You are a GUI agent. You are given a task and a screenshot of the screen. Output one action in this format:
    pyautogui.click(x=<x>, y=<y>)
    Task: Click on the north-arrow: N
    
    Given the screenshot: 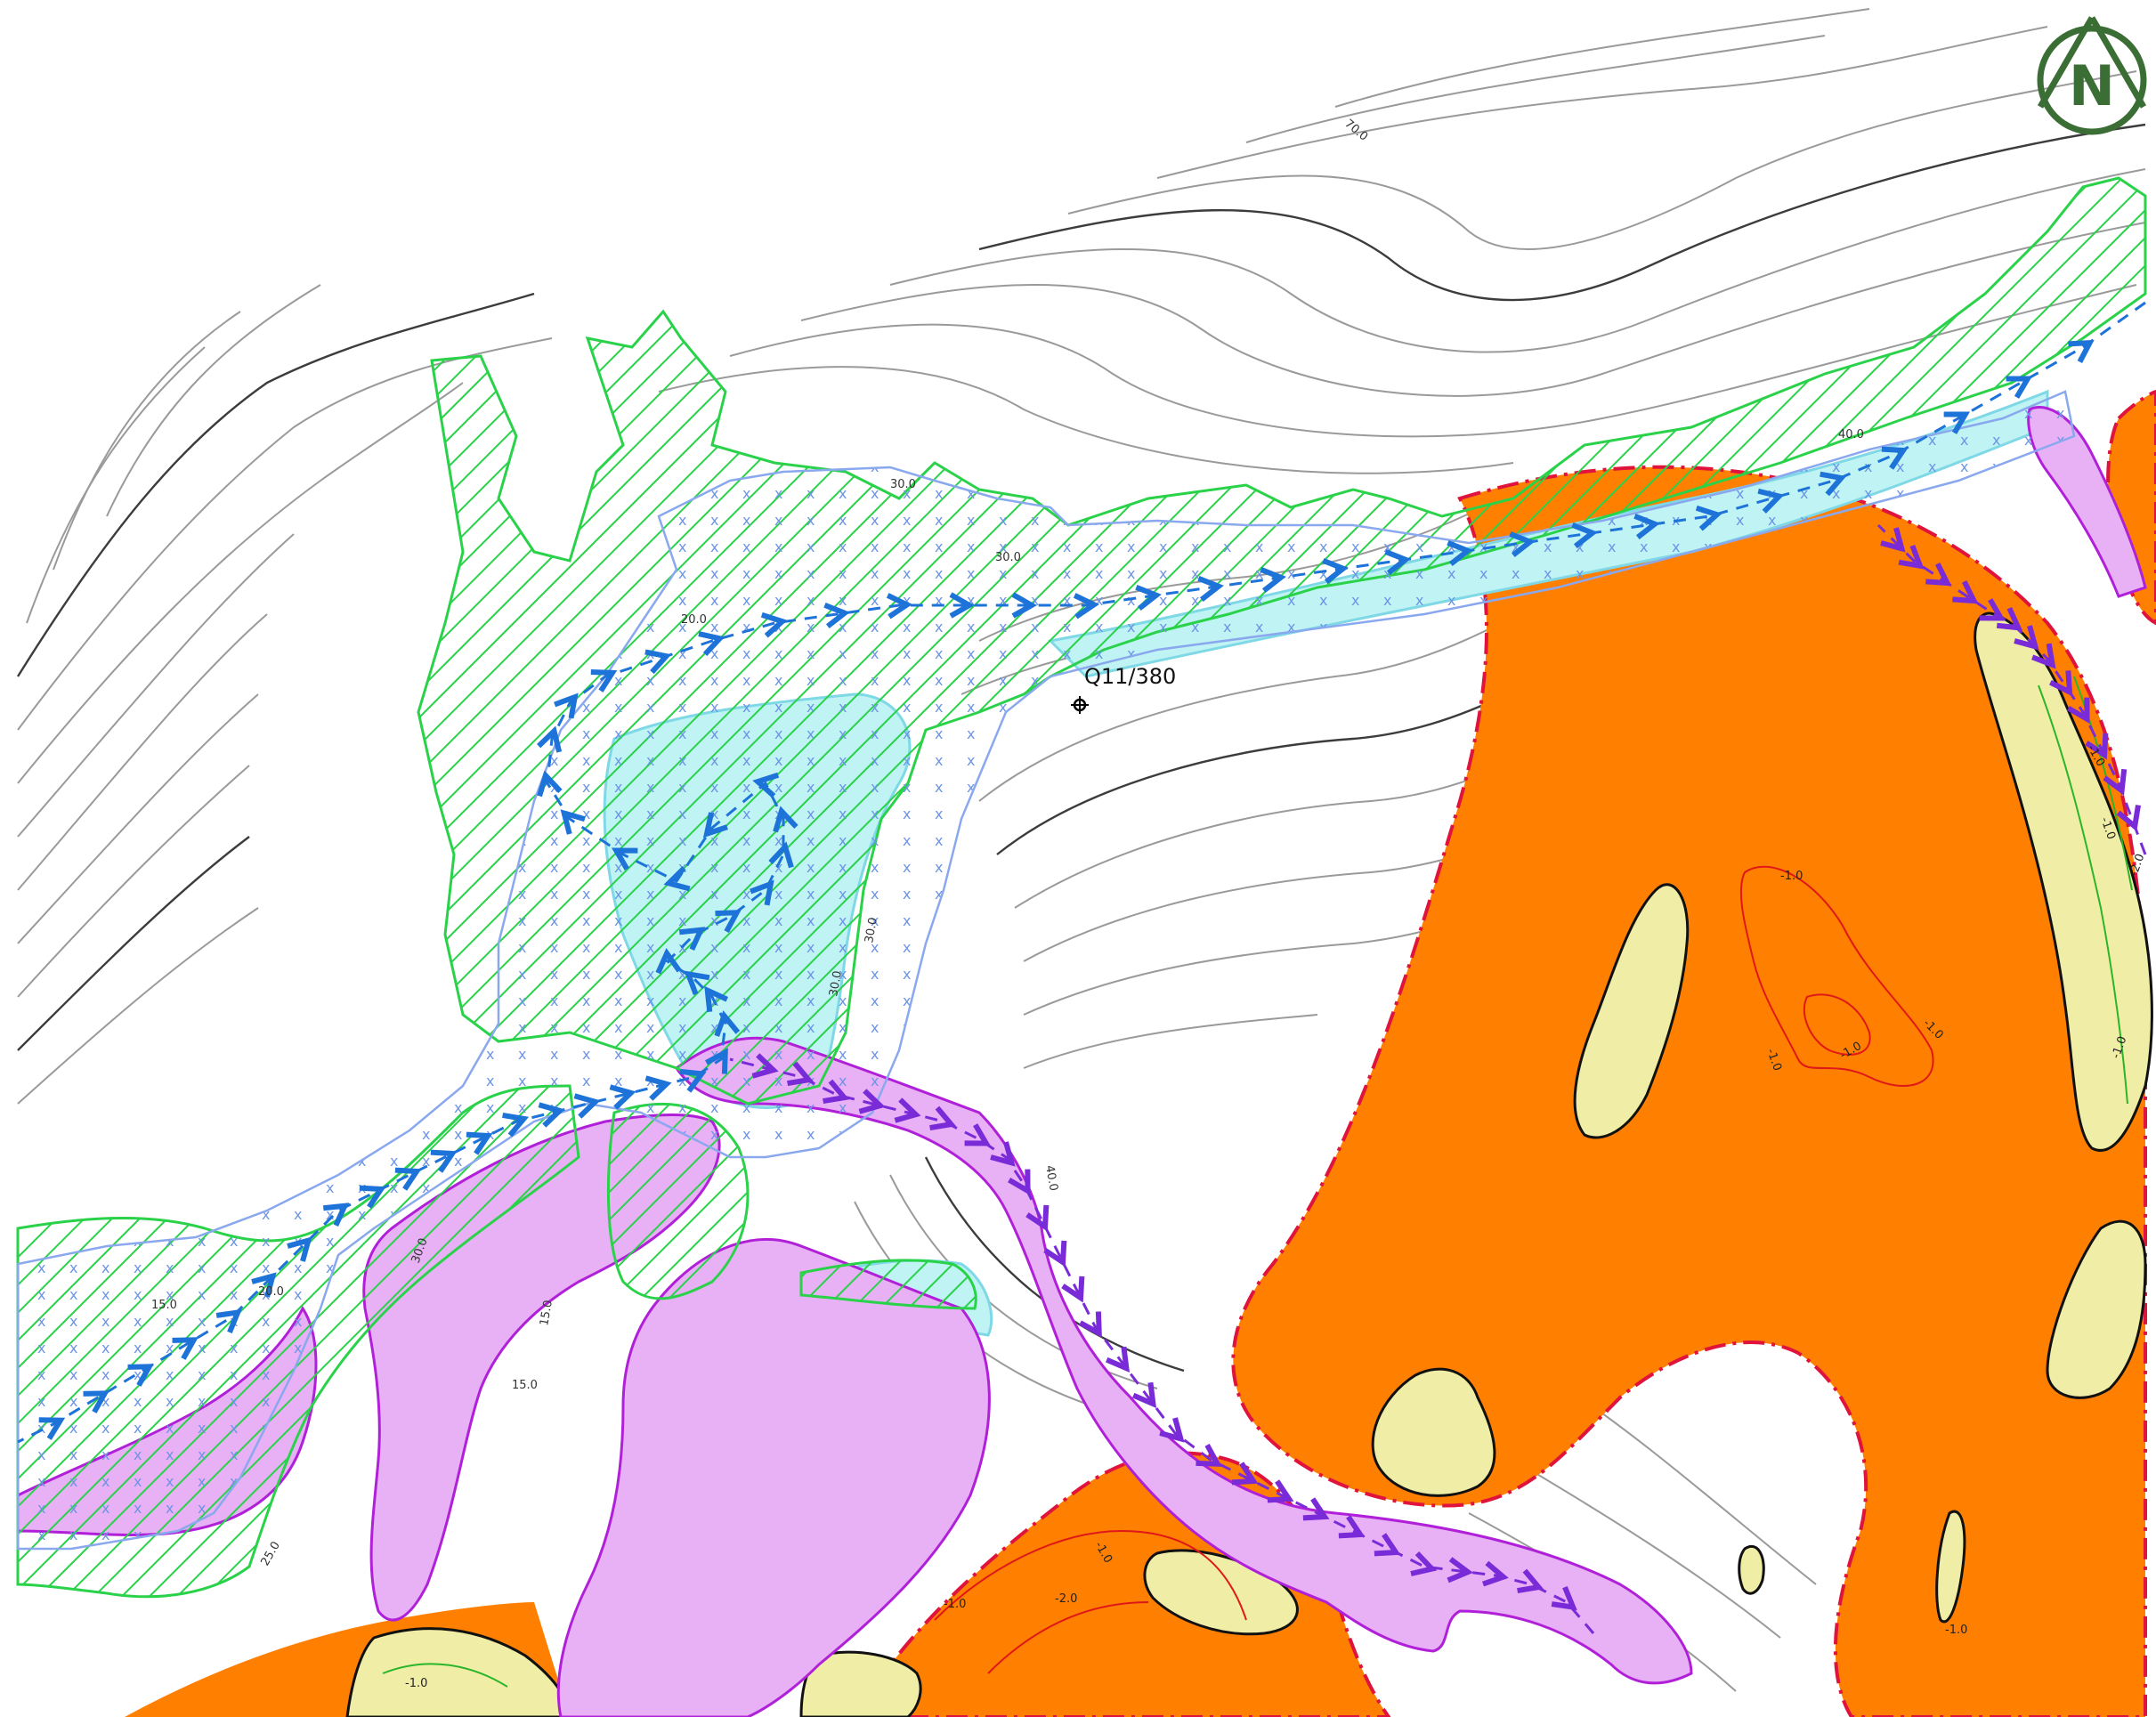 What is the action you would take?
    pyautogui.click(x=2092, y=75)
    